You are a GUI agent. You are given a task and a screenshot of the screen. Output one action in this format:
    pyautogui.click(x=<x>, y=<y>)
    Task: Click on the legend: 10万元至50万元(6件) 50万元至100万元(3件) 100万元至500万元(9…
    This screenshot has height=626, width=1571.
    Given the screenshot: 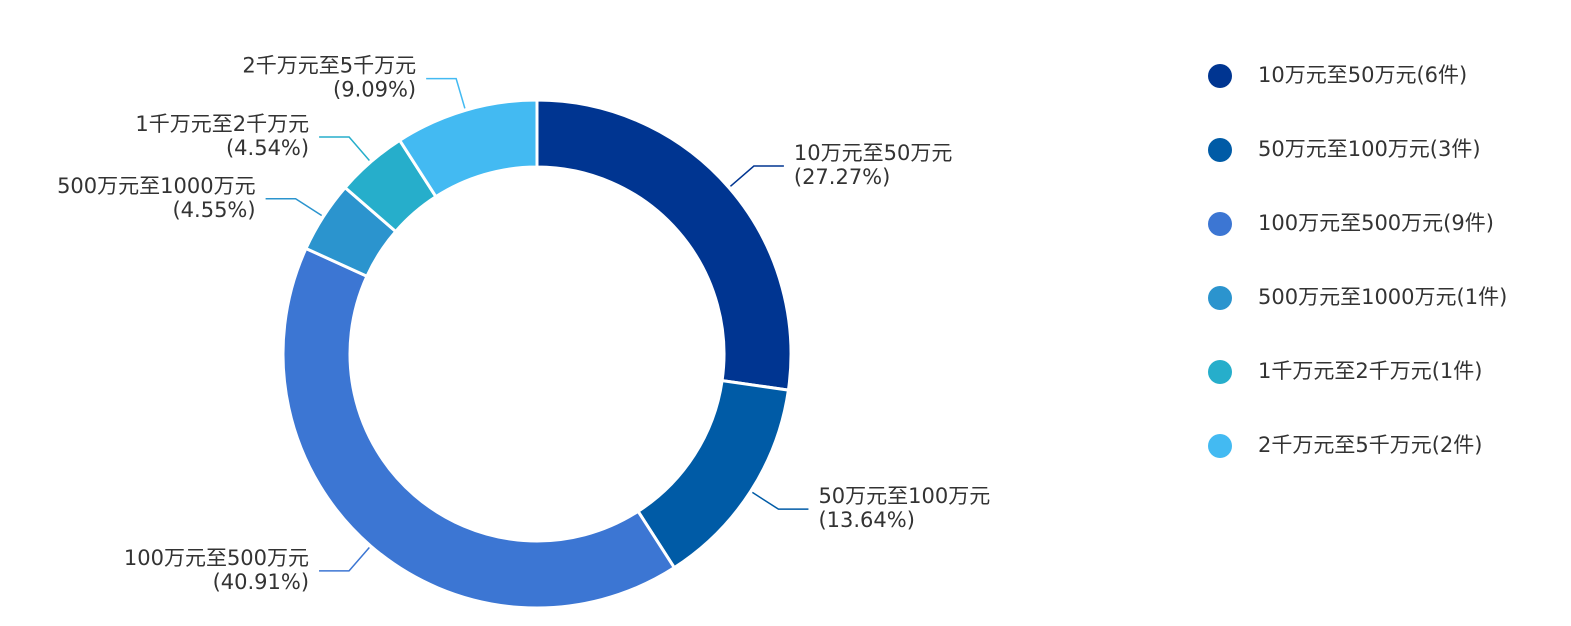 What is the action you would take?
    pyautogui.click(x=1357, y=260)
    